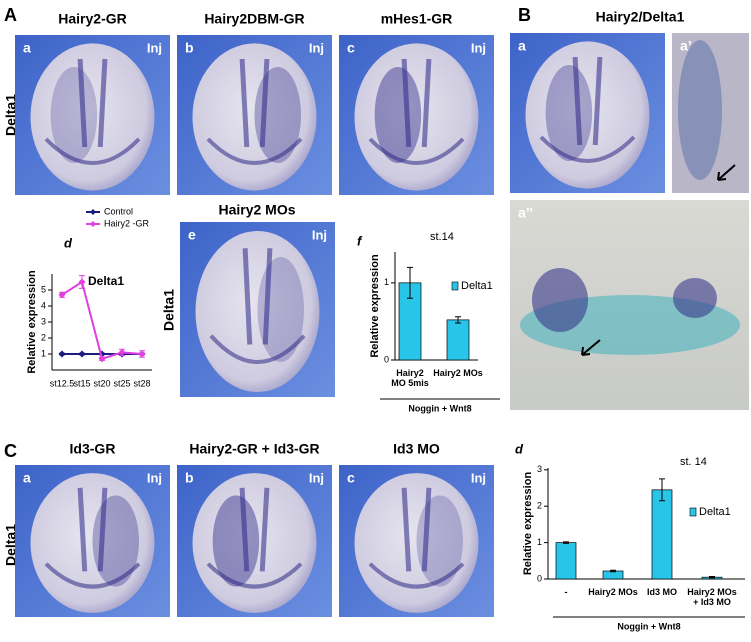 This screenshot has width=751, height=642. What do you see at coordinates (81, 383) in the screenshot?
I see `x-tick-label: st15` at bounding box center [81, 383].